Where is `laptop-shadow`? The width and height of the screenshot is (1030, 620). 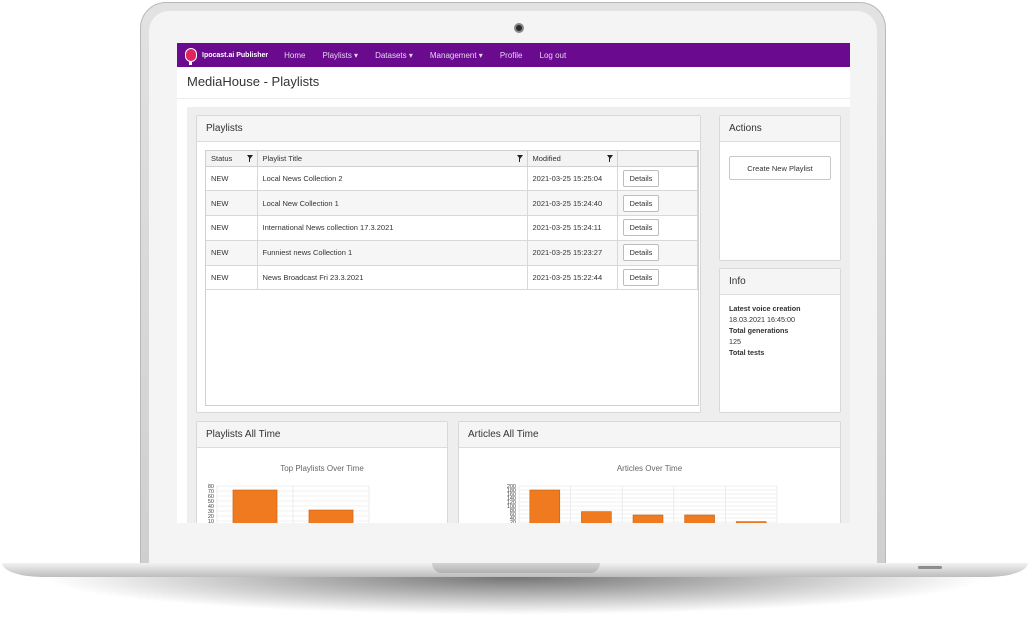
laptop-shadow is located at coordinates (515, 596).